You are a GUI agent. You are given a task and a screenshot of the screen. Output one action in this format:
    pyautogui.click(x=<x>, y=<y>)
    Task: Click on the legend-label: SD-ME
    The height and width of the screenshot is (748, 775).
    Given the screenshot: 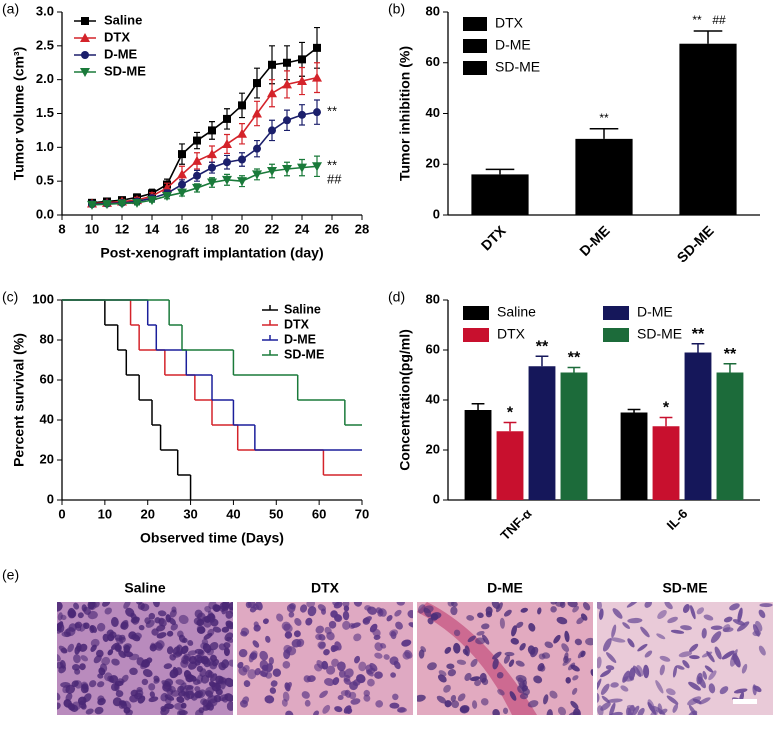 What is the action you would take?
    pyautogui.click(x=659, y=334)
    